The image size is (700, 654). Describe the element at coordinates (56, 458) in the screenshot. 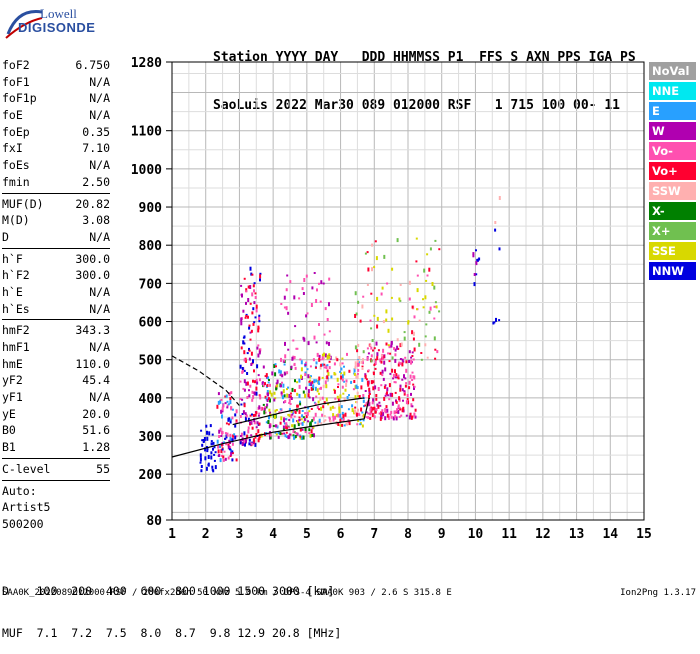

I see `param-separator` at that location.